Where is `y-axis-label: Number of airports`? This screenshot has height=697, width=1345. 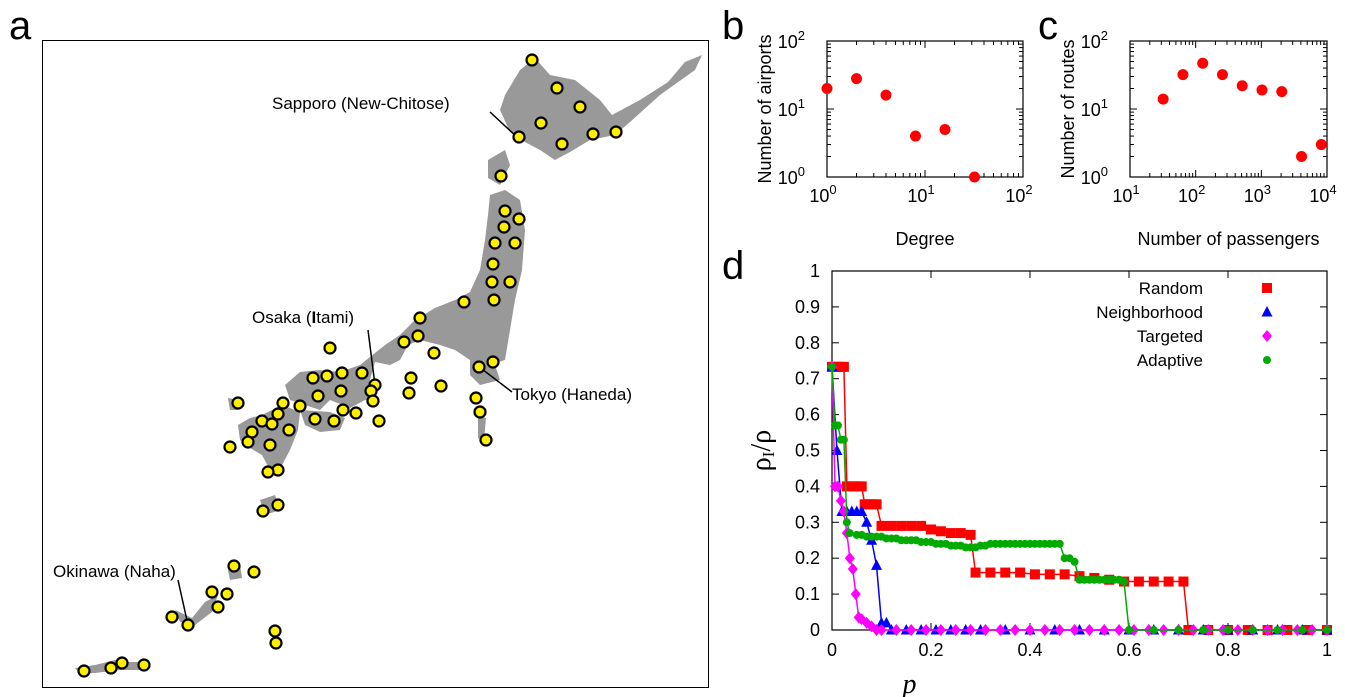 y-axis-label: Number of airports is located at coordinates (765, 108).